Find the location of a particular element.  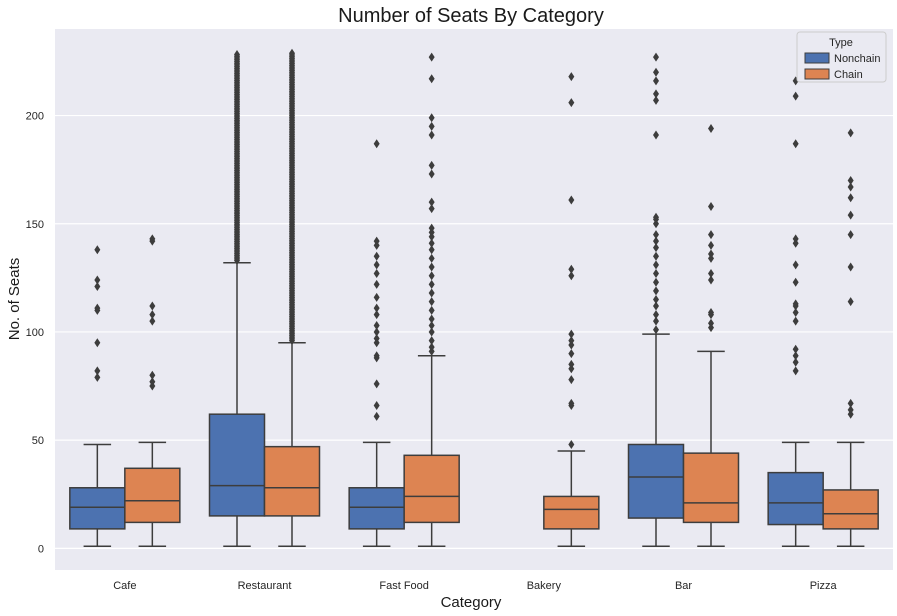

y-tick-label: 50 is located at coordinates (38, 441).